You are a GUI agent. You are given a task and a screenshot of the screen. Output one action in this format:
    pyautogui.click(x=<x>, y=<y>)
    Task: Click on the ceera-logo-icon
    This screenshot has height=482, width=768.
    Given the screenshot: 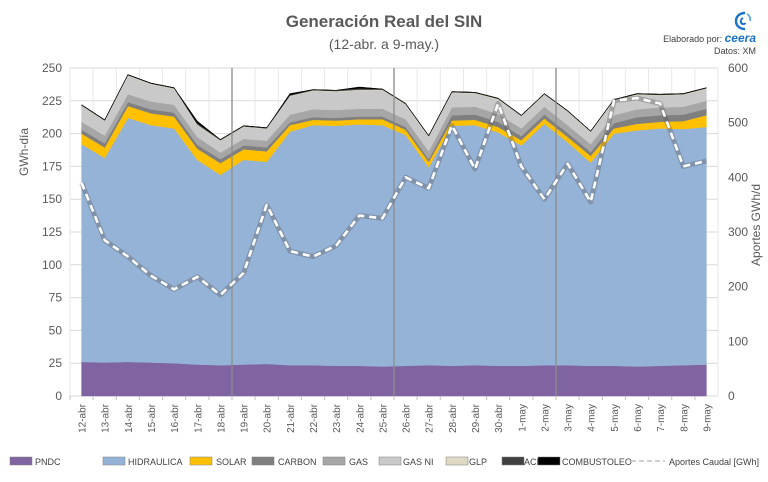 What is the action you would take?
    pyautogui.click(x=743, y=21)
    